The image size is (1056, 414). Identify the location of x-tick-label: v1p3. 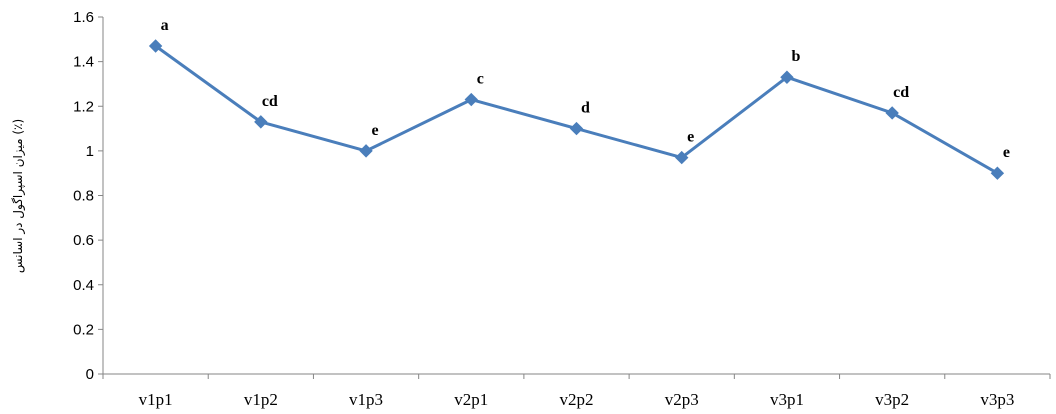
(366, 399).